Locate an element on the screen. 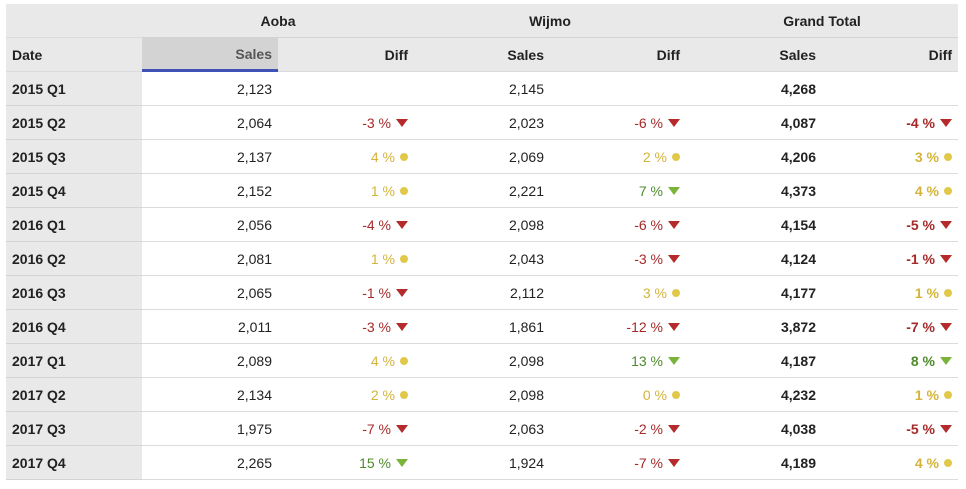 The height and width of the screenshot is (489, 966). cell-total-sales: 3,872 is located at coordinates (754, 327).